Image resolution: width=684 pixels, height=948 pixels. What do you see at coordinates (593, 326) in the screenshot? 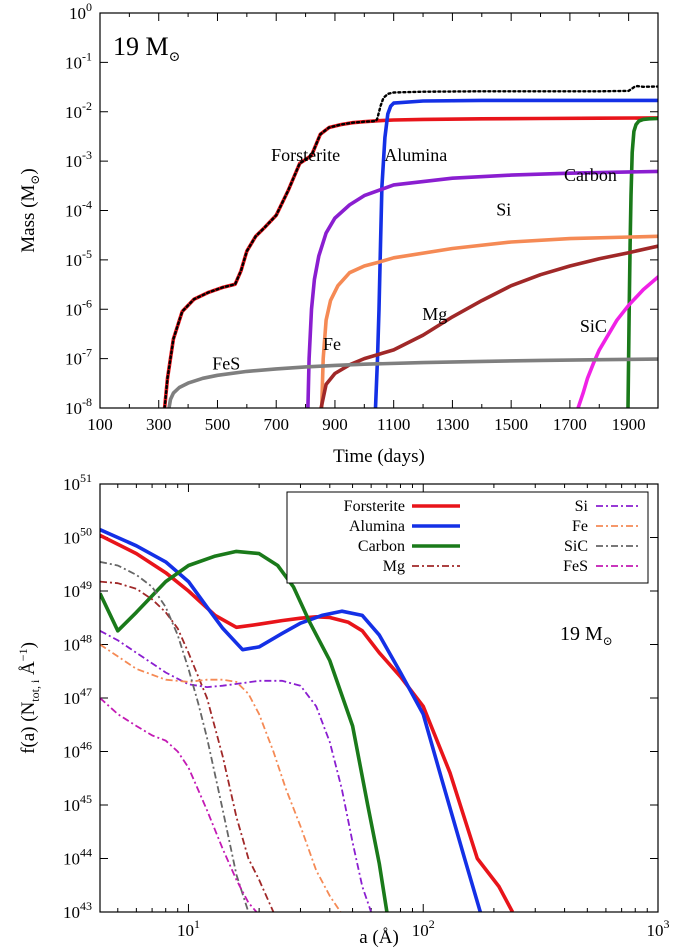
I see `series-label-sic: SiC` at bounding box center [593, 326].